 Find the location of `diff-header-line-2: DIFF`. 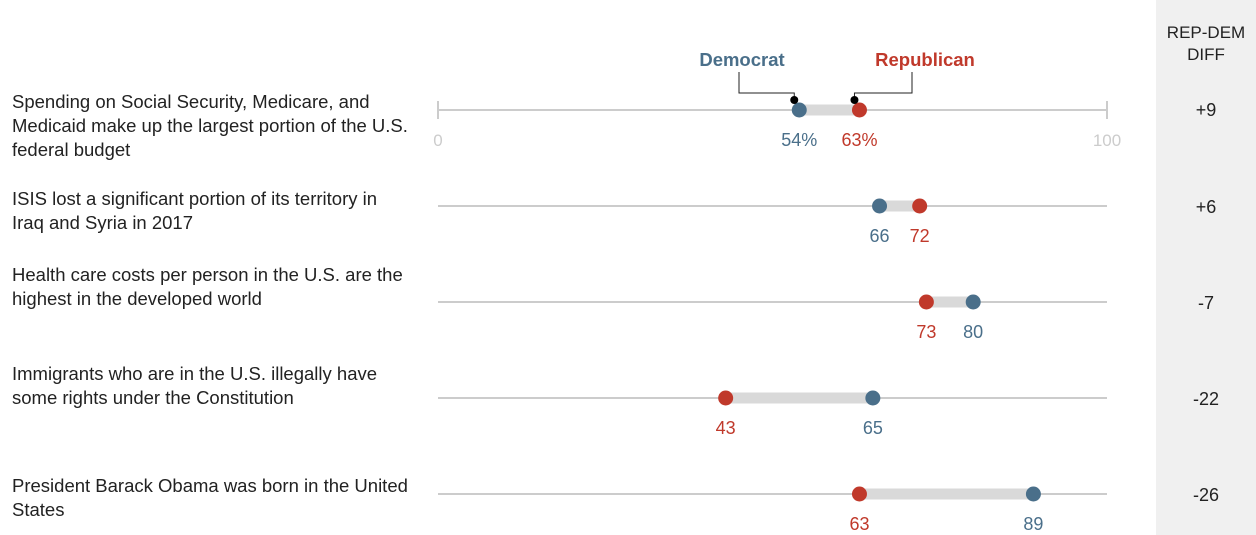

diff-header-line-2: DIFF is located at coordinates (1206, 54).